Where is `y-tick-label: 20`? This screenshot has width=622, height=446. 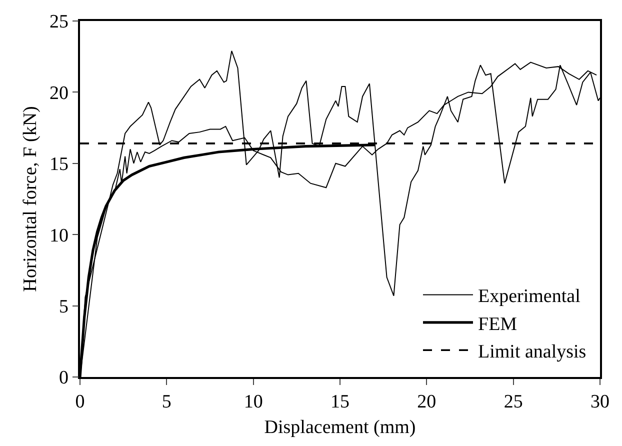 y-tick-label: 20 is located at coordinates (58, 93).